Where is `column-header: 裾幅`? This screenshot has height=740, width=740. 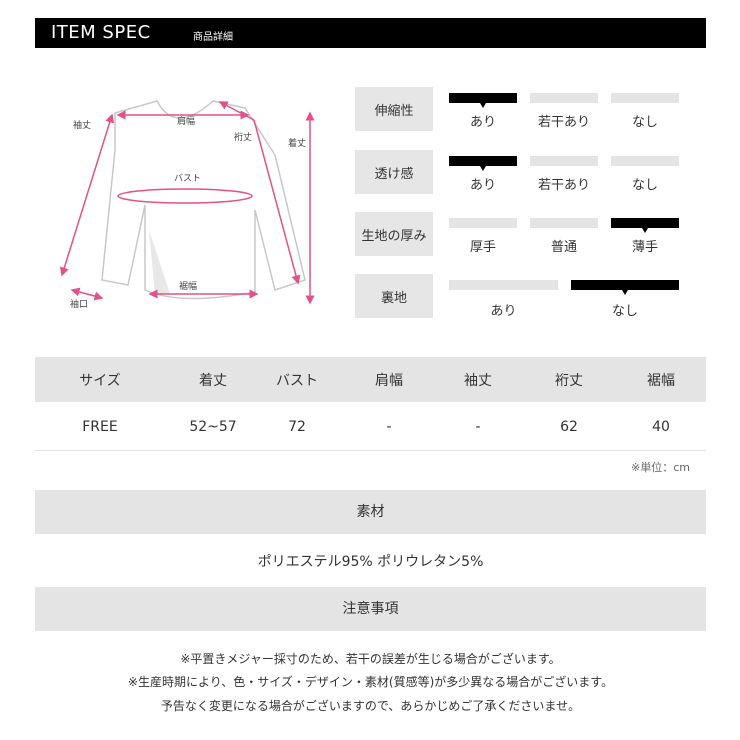 column-header: 裾幅 is located at coordinates (661, 381).